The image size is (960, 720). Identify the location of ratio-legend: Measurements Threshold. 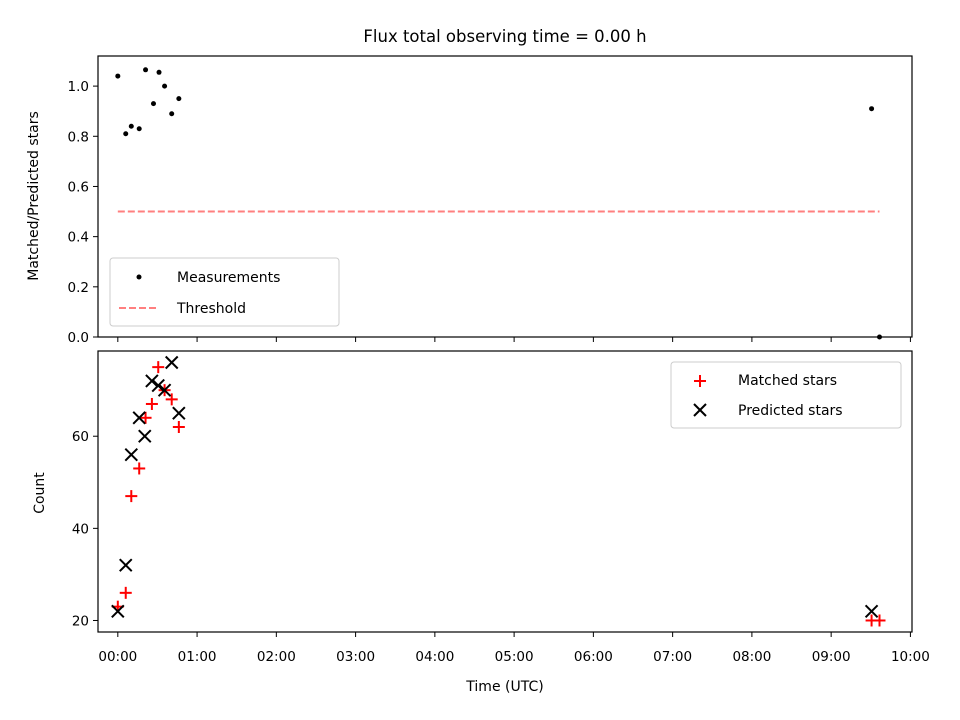
(224, 292).